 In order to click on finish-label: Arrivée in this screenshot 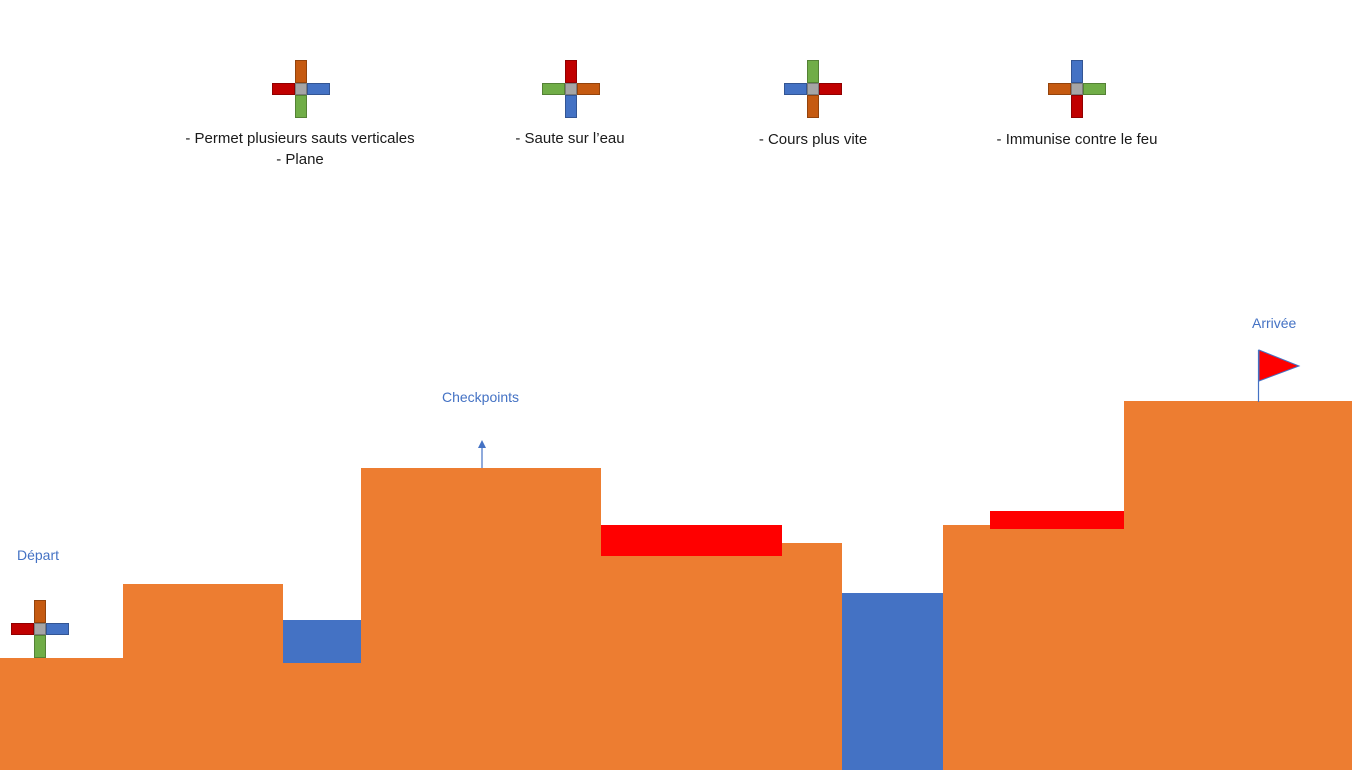, I will do `click(1274, 323)`.